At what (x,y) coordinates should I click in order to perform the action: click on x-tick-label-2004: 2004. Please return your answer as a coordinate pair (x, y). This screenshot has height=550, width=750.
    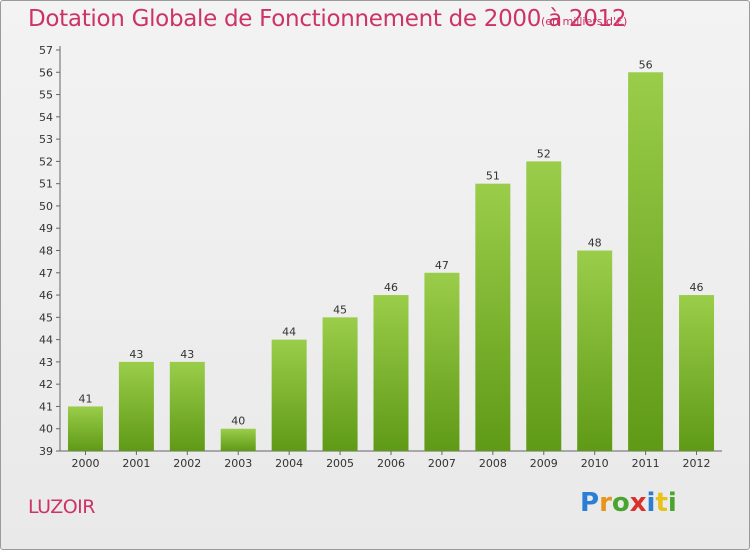
    Looking at the image, I should click on (289, 463).